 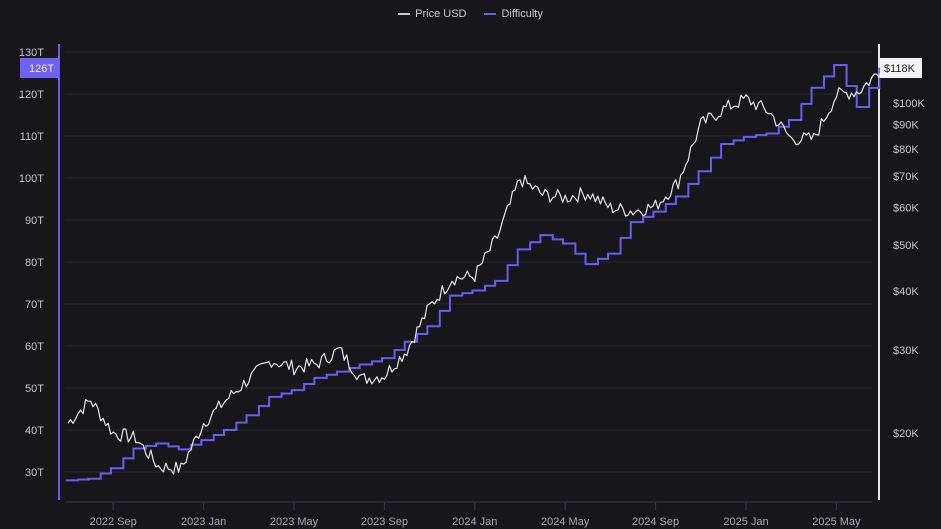 I want to click on x-tick-label: 2024 May, so click(x=565, y=522).